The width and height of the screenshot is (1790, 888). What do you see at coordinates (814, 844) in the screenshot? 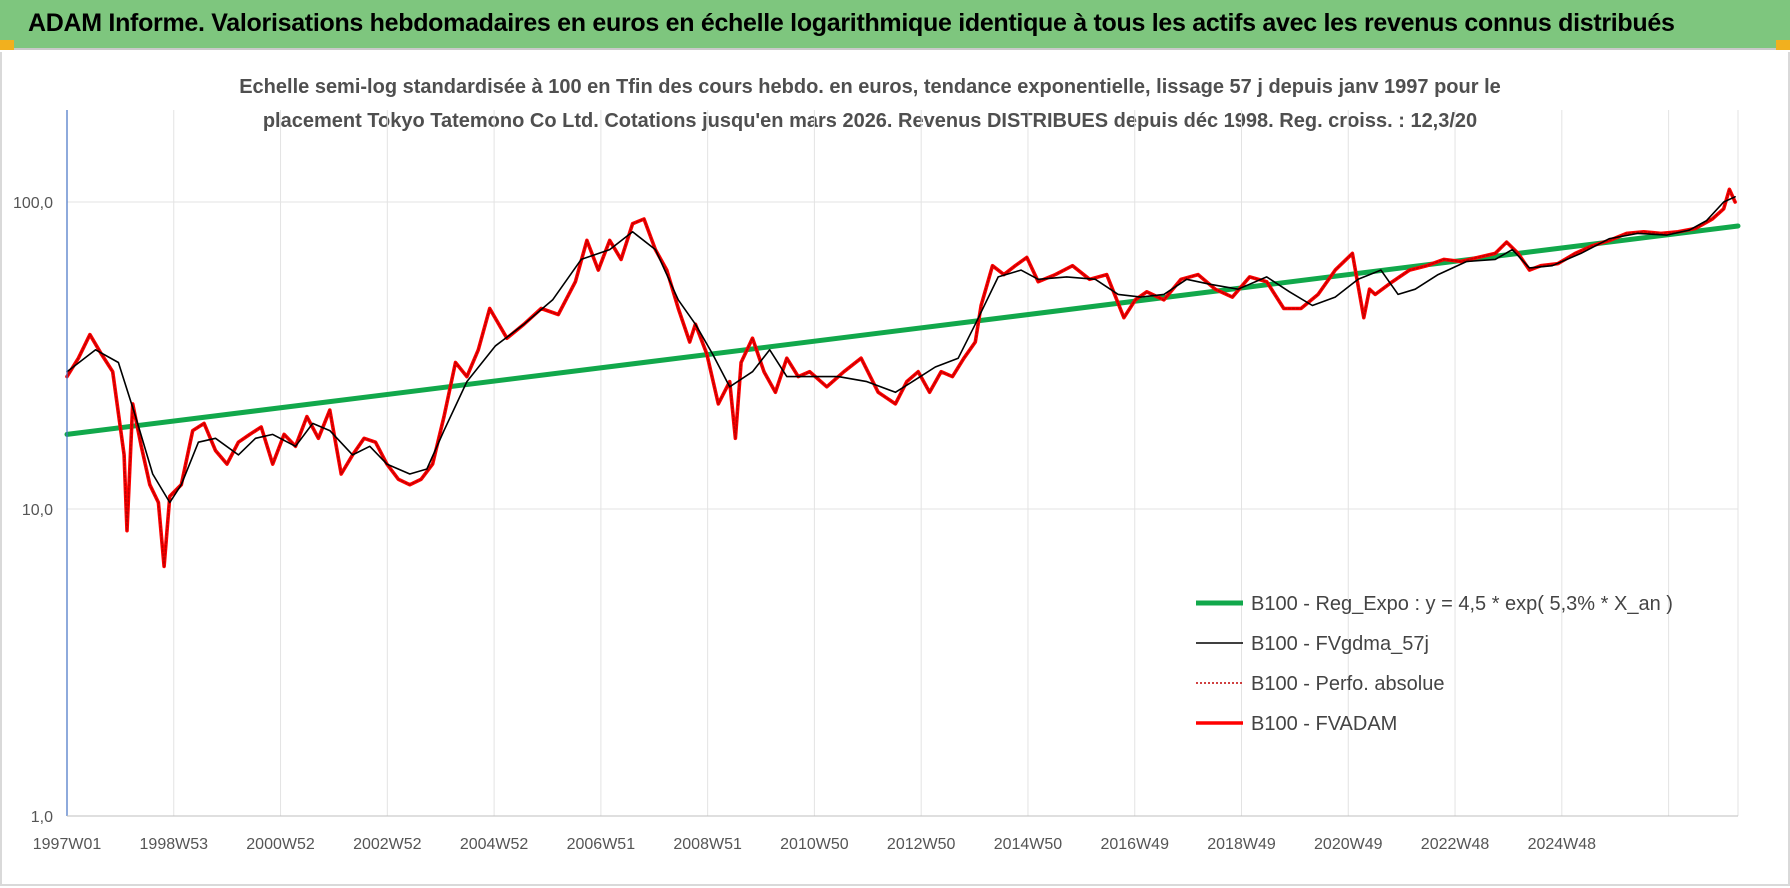
I see `x-tick-label: 2010W50` at bounding box center [814, 844].